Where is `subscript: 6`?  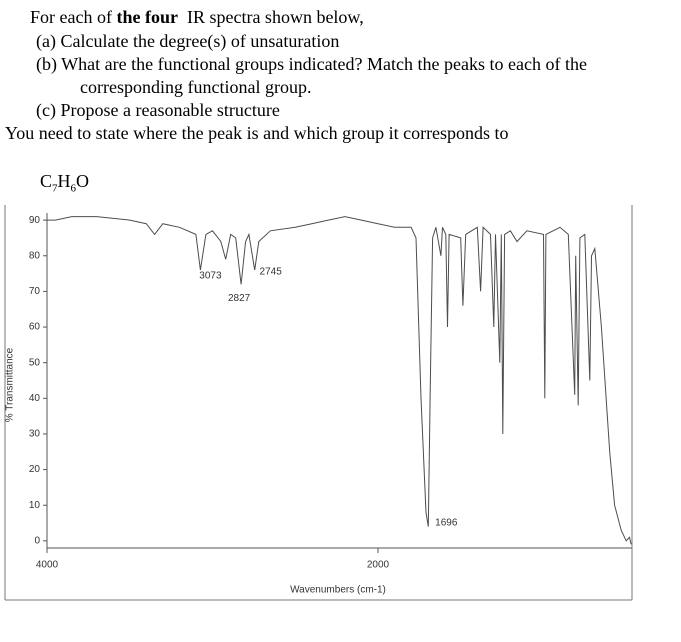 subscript: 6 is located at coordinates (73, 188).